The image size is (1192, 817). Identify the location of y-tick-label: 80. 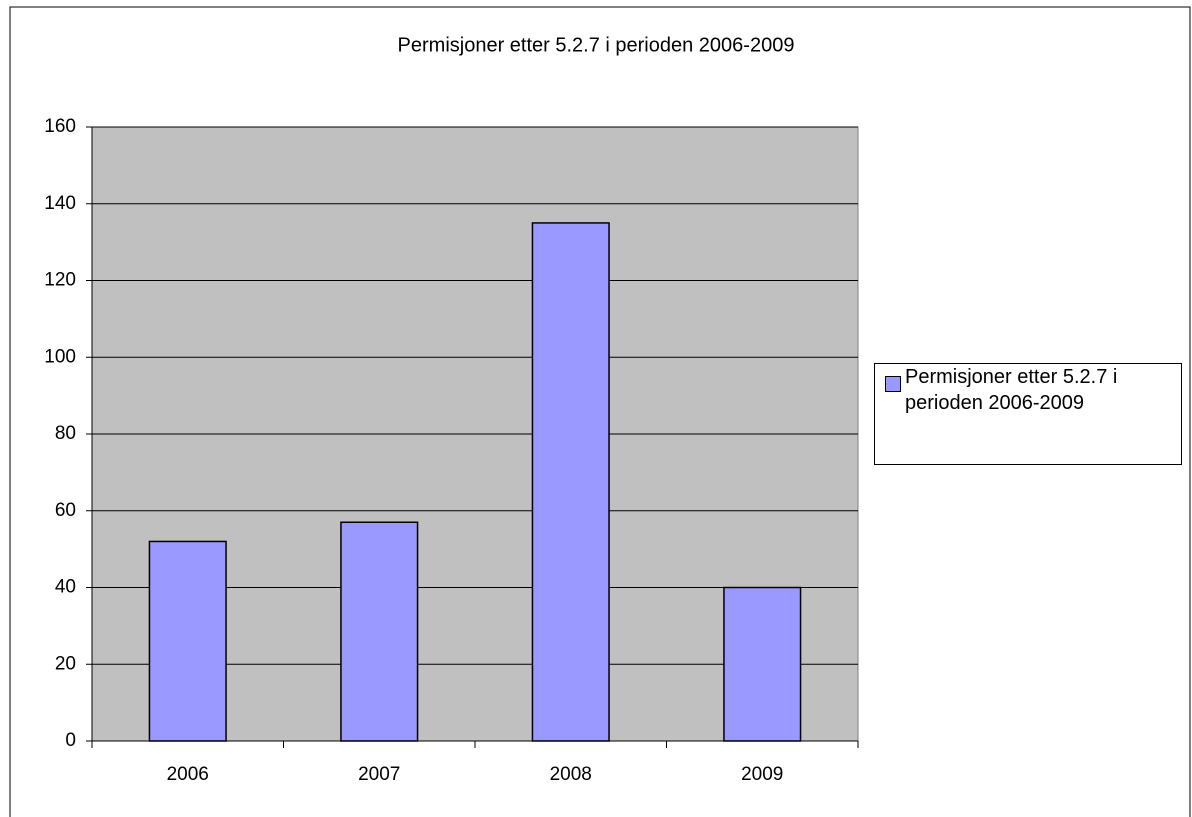
(65, 433).